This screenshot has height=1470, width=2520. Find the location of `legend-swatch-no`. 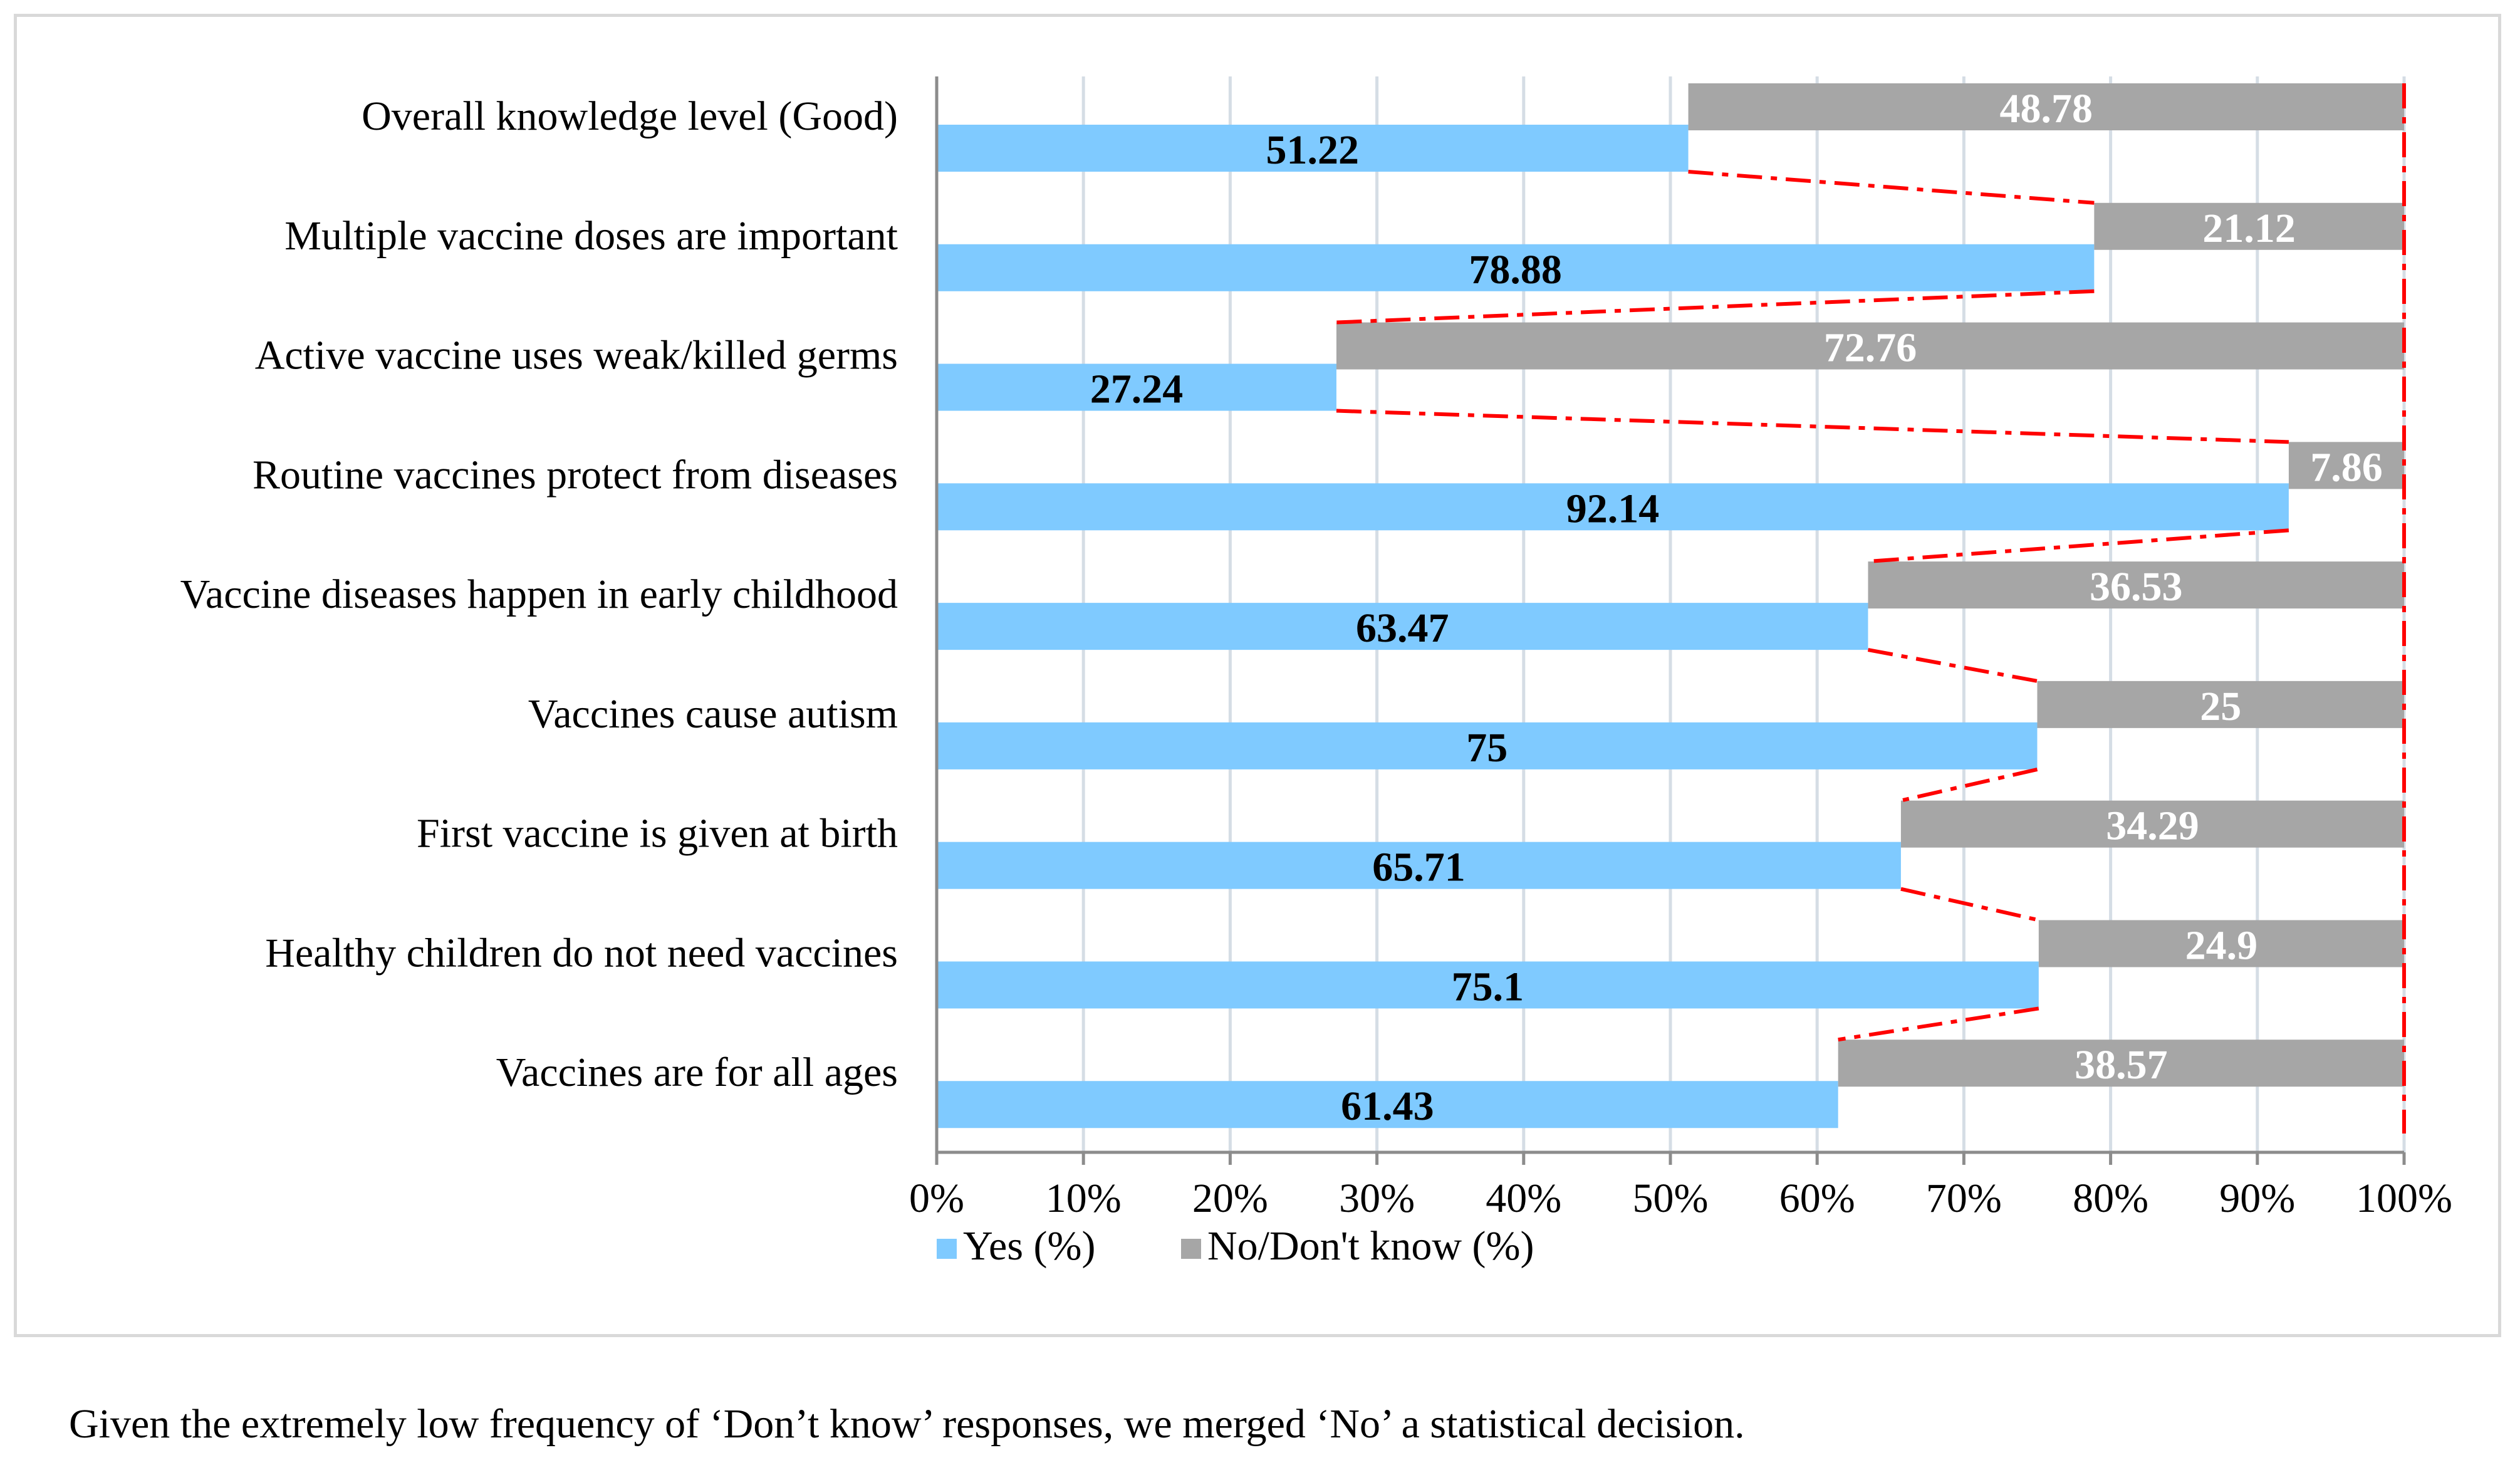

legend-swatch-no is located at coordinates (1191, 1249).